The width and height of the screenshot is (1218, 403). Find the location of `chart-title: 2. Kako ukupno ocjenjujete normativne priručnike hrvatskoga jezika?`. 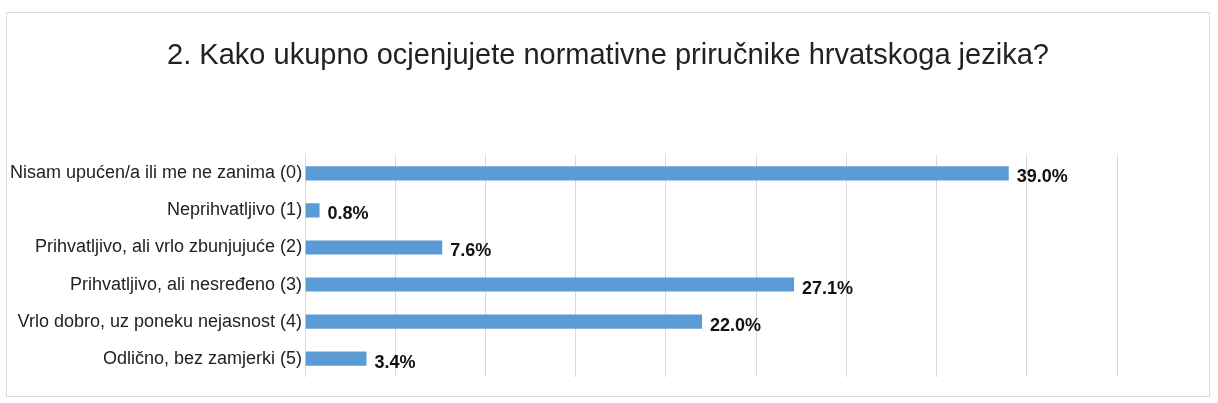

chart-title: 2. Kako ukupno ocjenjujete normativne priručnike hrvatskoga jezika? is located at coordinates (608, 54).